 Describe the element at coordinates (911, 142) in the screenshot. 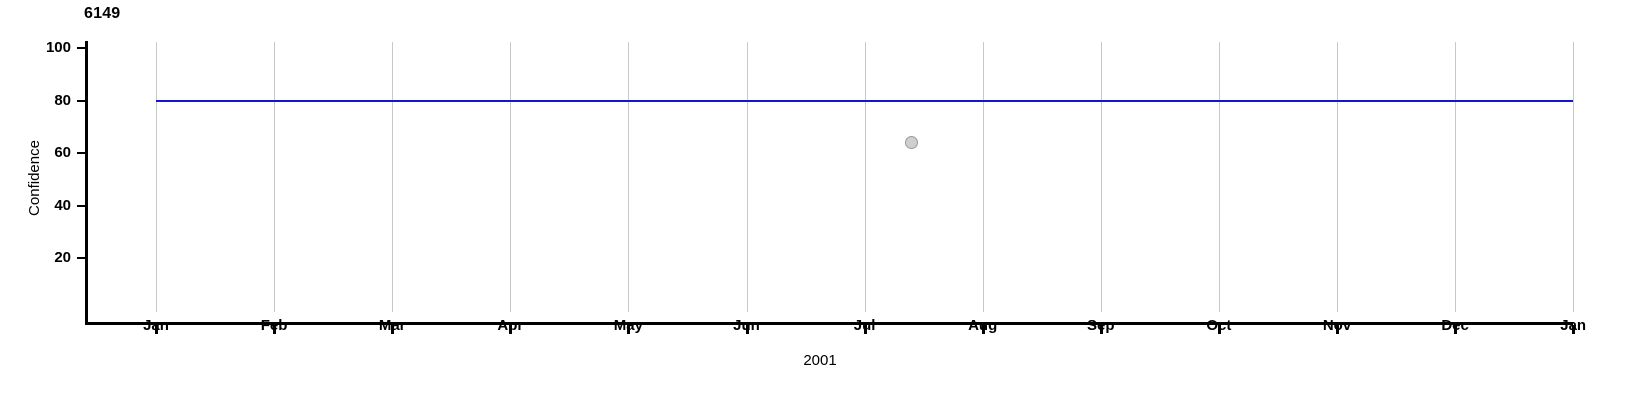

I see `data-point-marker` at that location.